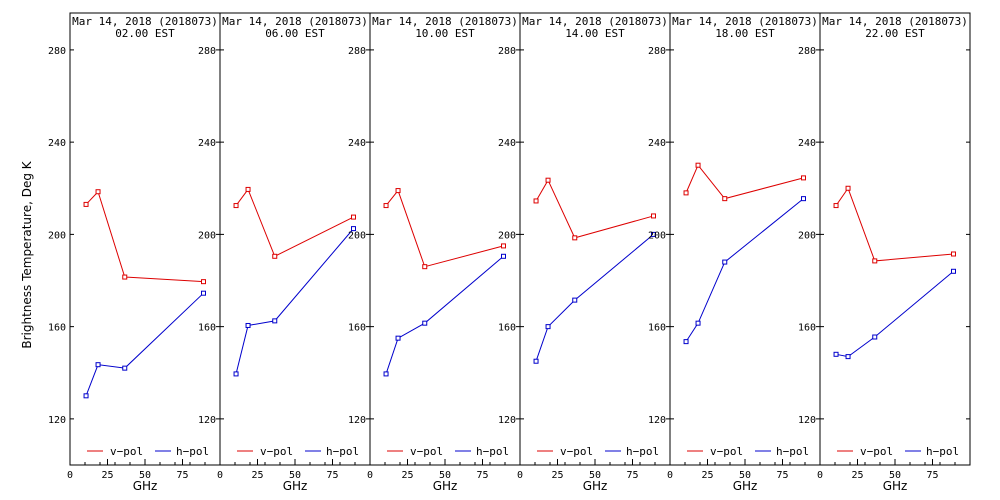  I want to click on panel-subtitle: 14.00 EST, so click(595, 33).